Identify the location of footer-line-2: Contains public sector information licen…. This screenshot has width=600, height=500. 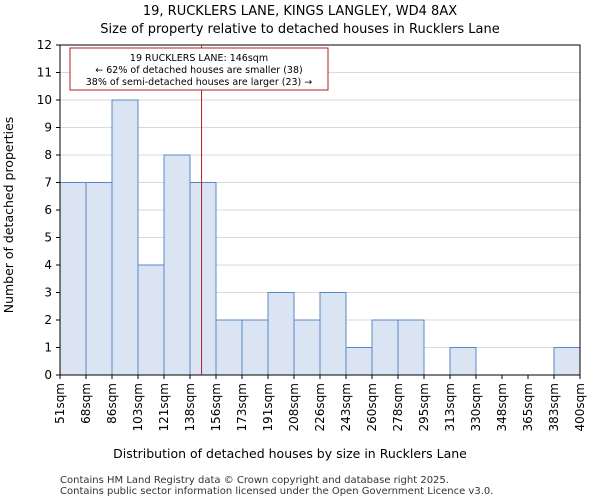
(276, 491).